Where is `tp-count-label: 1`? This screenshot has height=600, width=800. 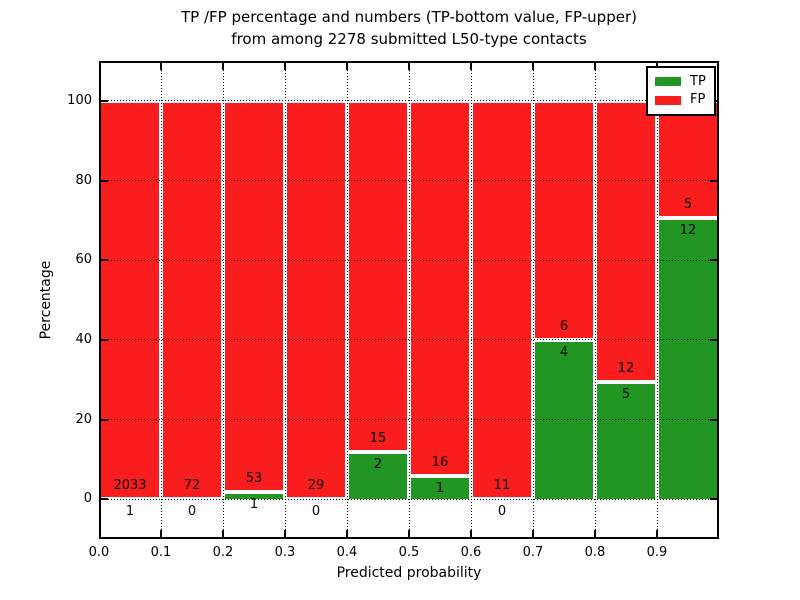 tp-count-label: 1 is located at coordinates (254, 504).